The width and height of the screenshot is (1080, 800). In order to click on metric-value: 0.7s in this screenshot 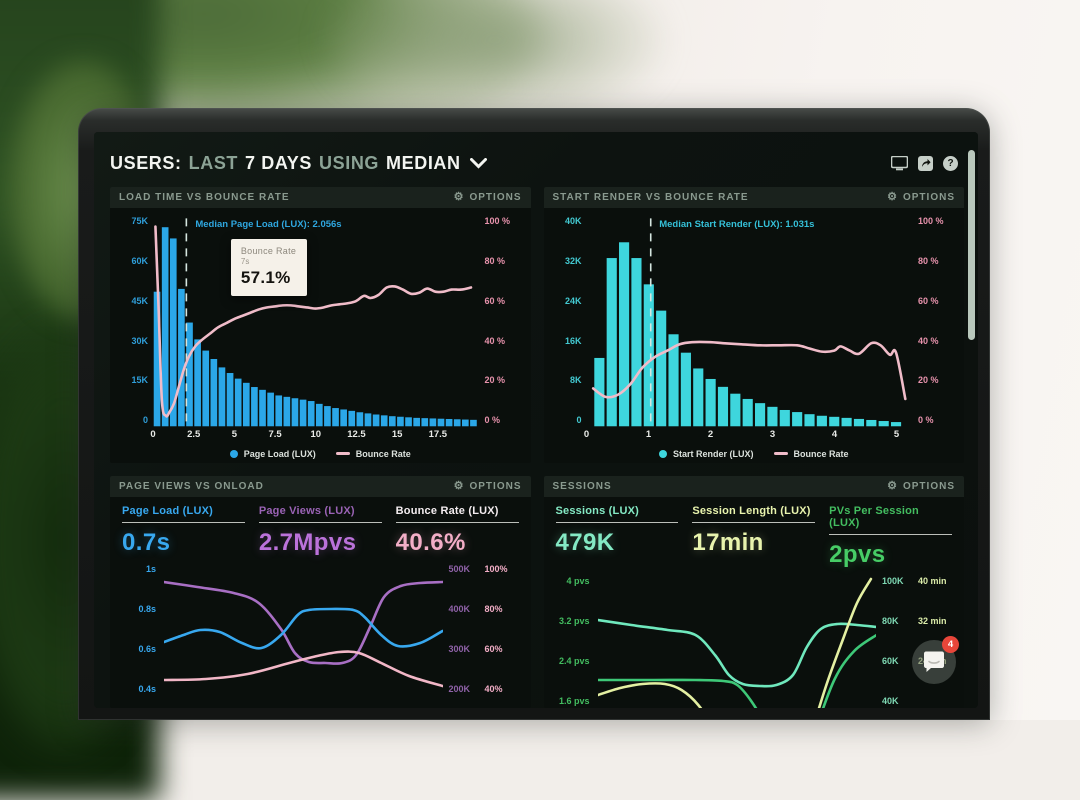, I will do `click(183, 543)`.